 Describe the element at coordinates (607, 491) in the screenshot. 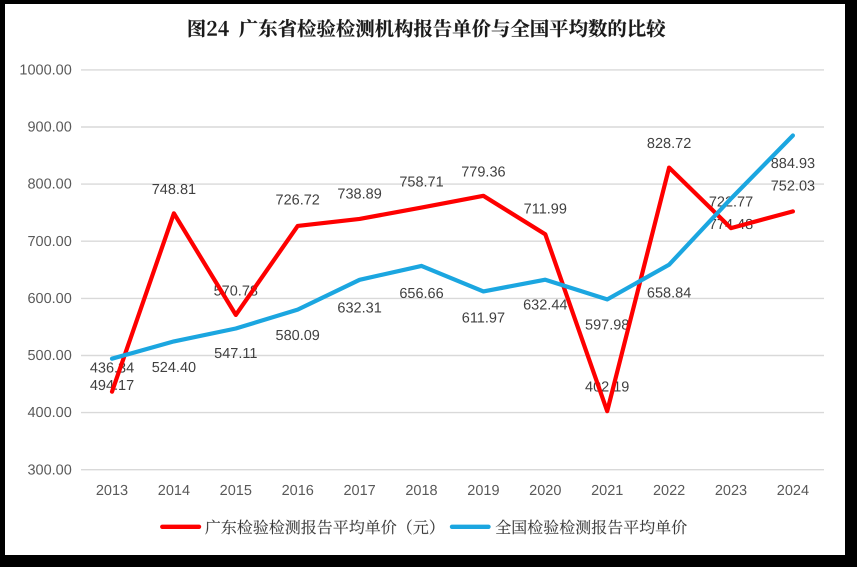

I see `svg-text: 2021` at that location.